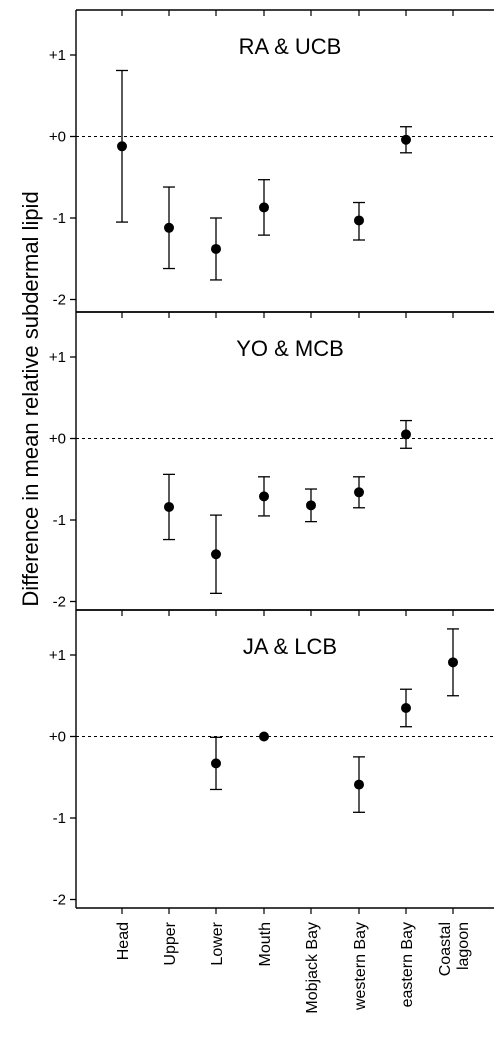 This screenshot has width=496, height=1050. What do you see at coordinates (360, 966) in the screenshot?
I see `x-category-label: western Bay` at bounding box center [360, 966].